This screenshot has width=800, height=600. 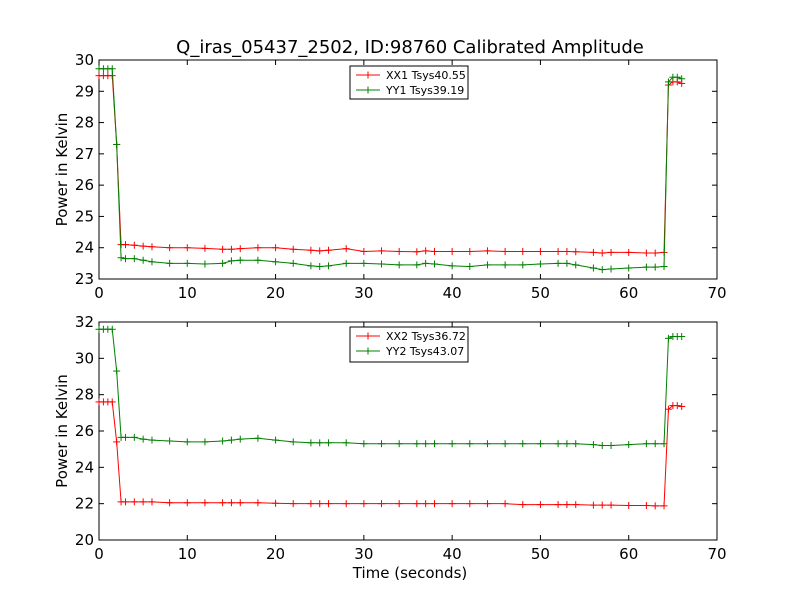 What do you see at coordinates (540, 554) in the screenshot?
I see `x-tick-label: 50` at bounding box center [540, 554].